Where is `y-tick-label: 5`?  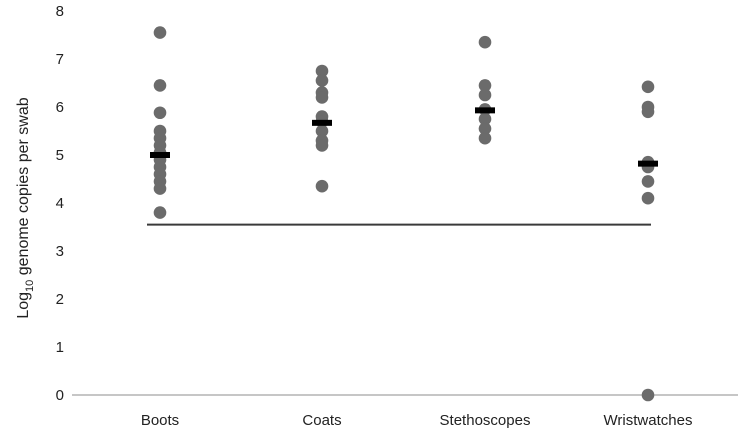 y-tick-label: 5 is located at coordinates (60, 155).